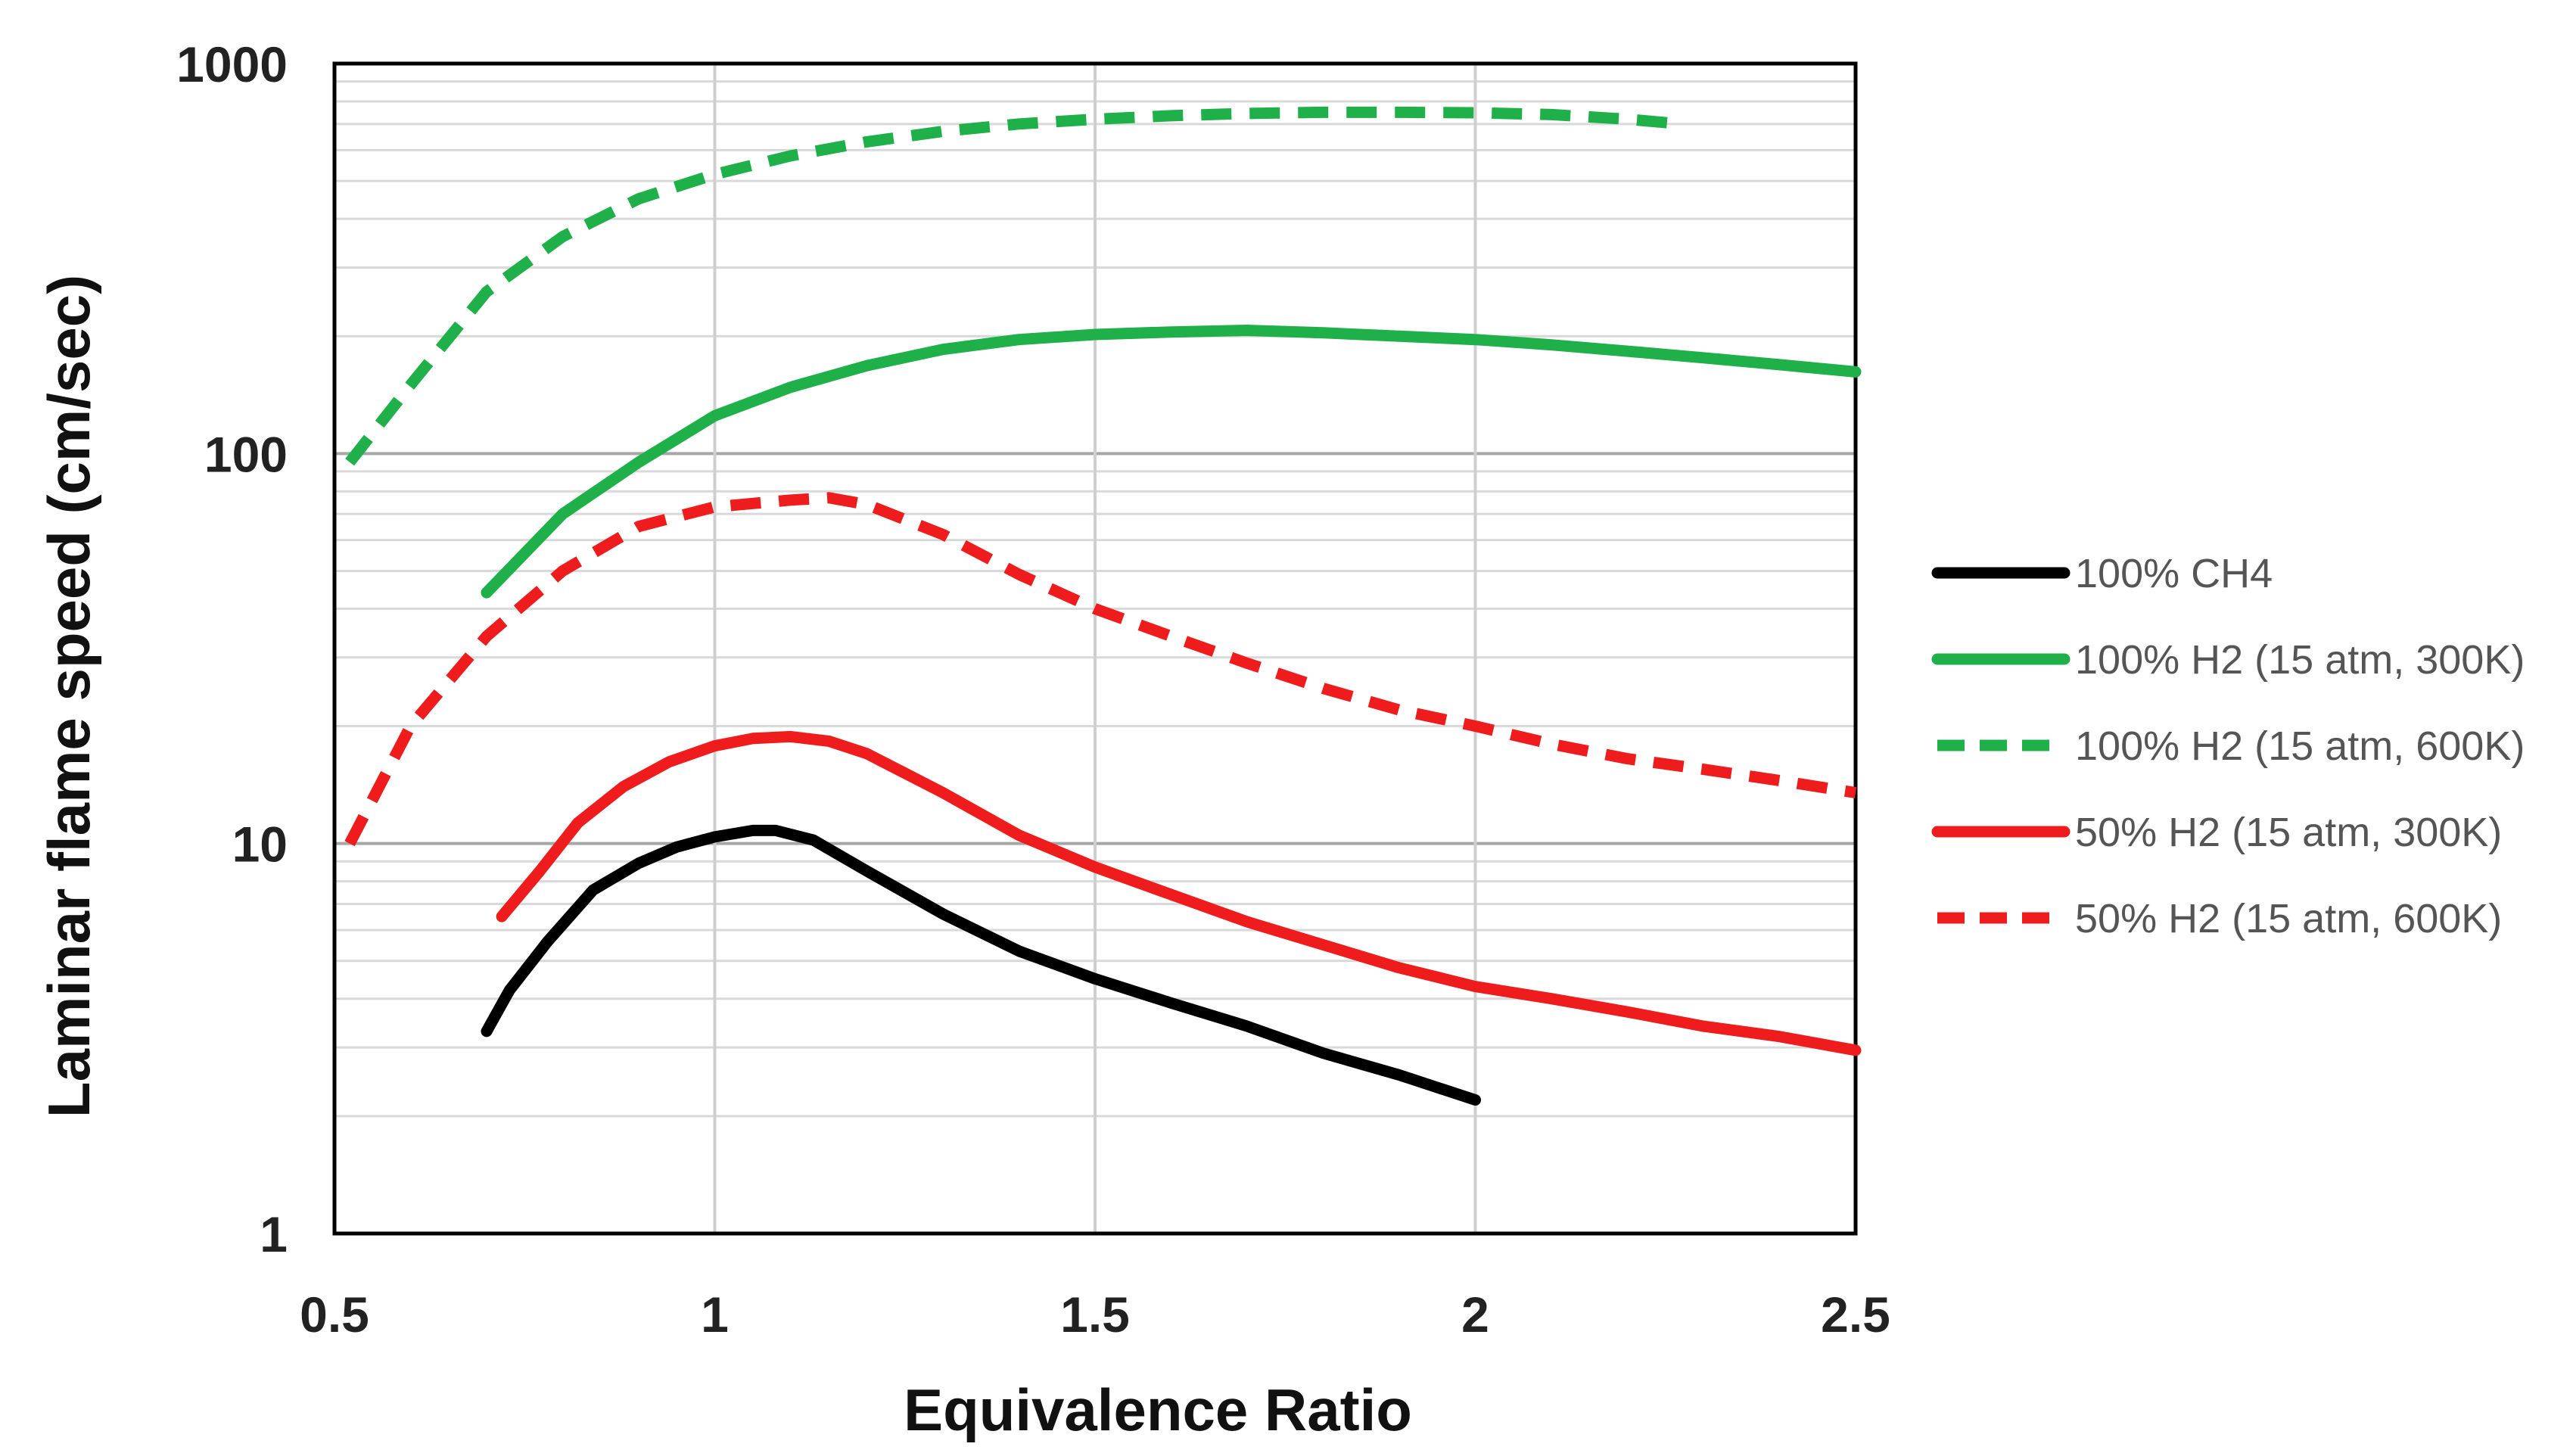 This screenshot has width=2573, height=1456. Describe the element at coordinates (69, 696) in the screenshot. I see `y-axis-title: Laminar flame speed (cm/sec)` at that location.